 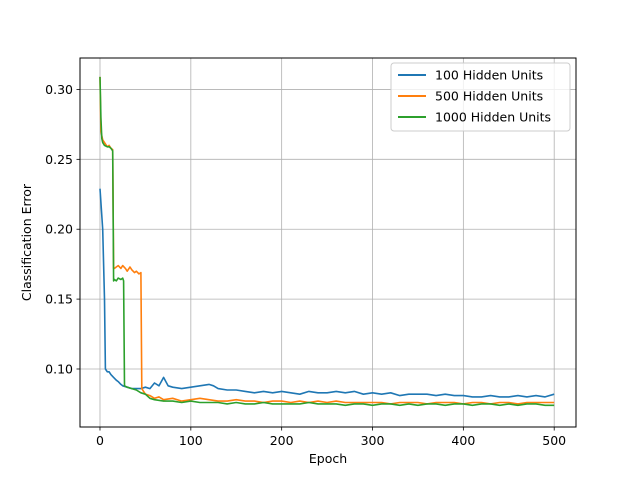 I want to click on y-tick-label: 0.30, so click(x=59, y=89).